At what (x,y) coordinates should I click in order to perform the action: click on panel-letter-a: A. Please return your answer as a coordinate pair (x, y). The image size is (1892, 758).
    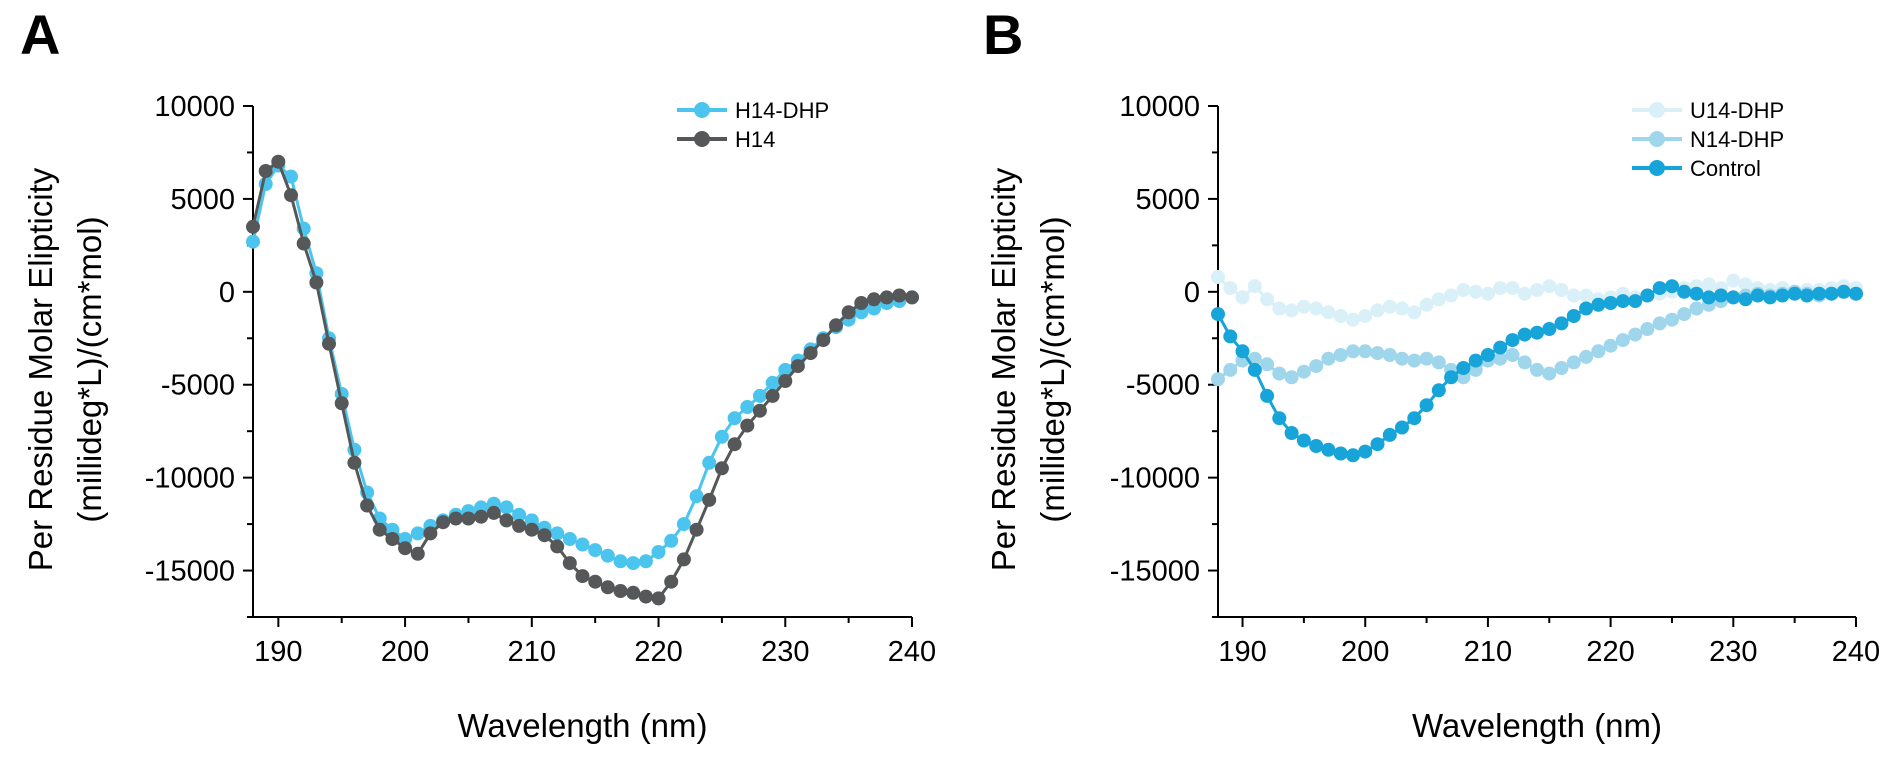
    Looking at the image, I should click on (40, 34).